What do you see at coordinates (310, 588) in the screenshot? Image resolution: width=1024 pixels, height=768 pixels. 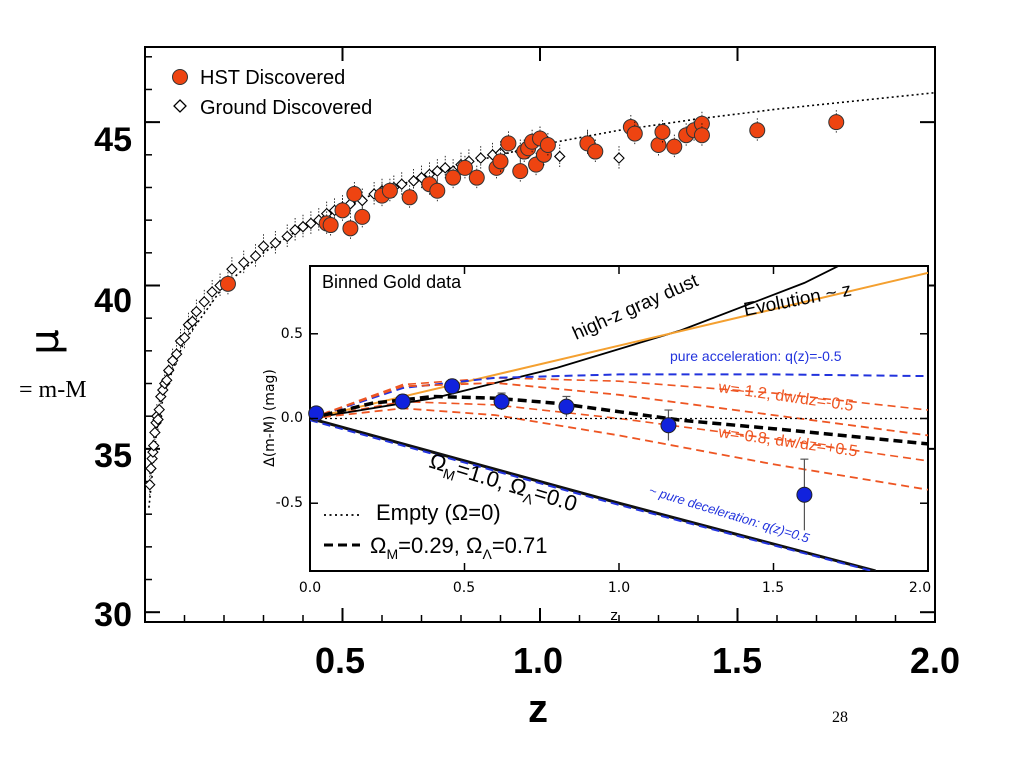 I see `inset-x-tick-label: 0.0` at bounding box center [310, 588].